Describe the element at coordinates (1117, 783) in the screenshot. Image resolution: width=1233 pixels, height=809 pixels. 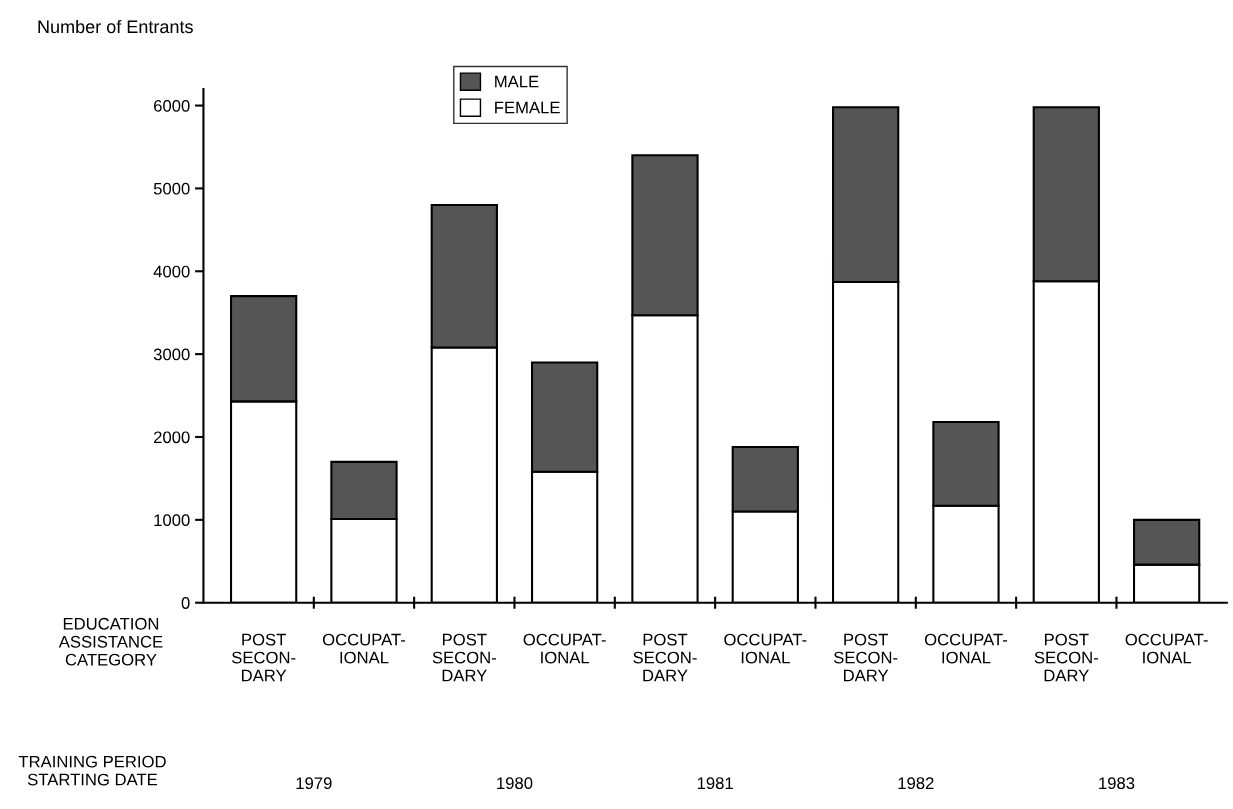
I see `text: 1983` at that location.